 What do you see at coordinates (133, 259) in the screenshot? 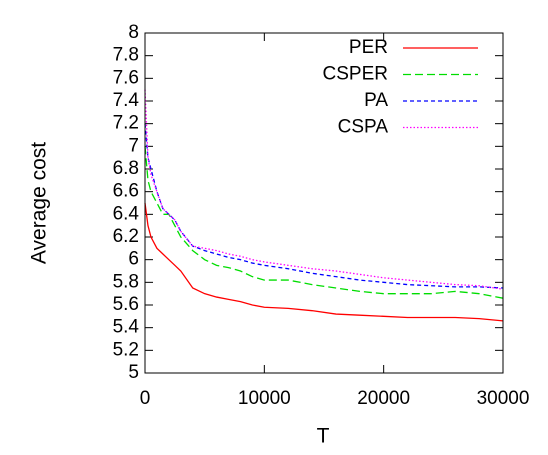
I see `y-tick-label: 6` at bounding box center [133, 259].